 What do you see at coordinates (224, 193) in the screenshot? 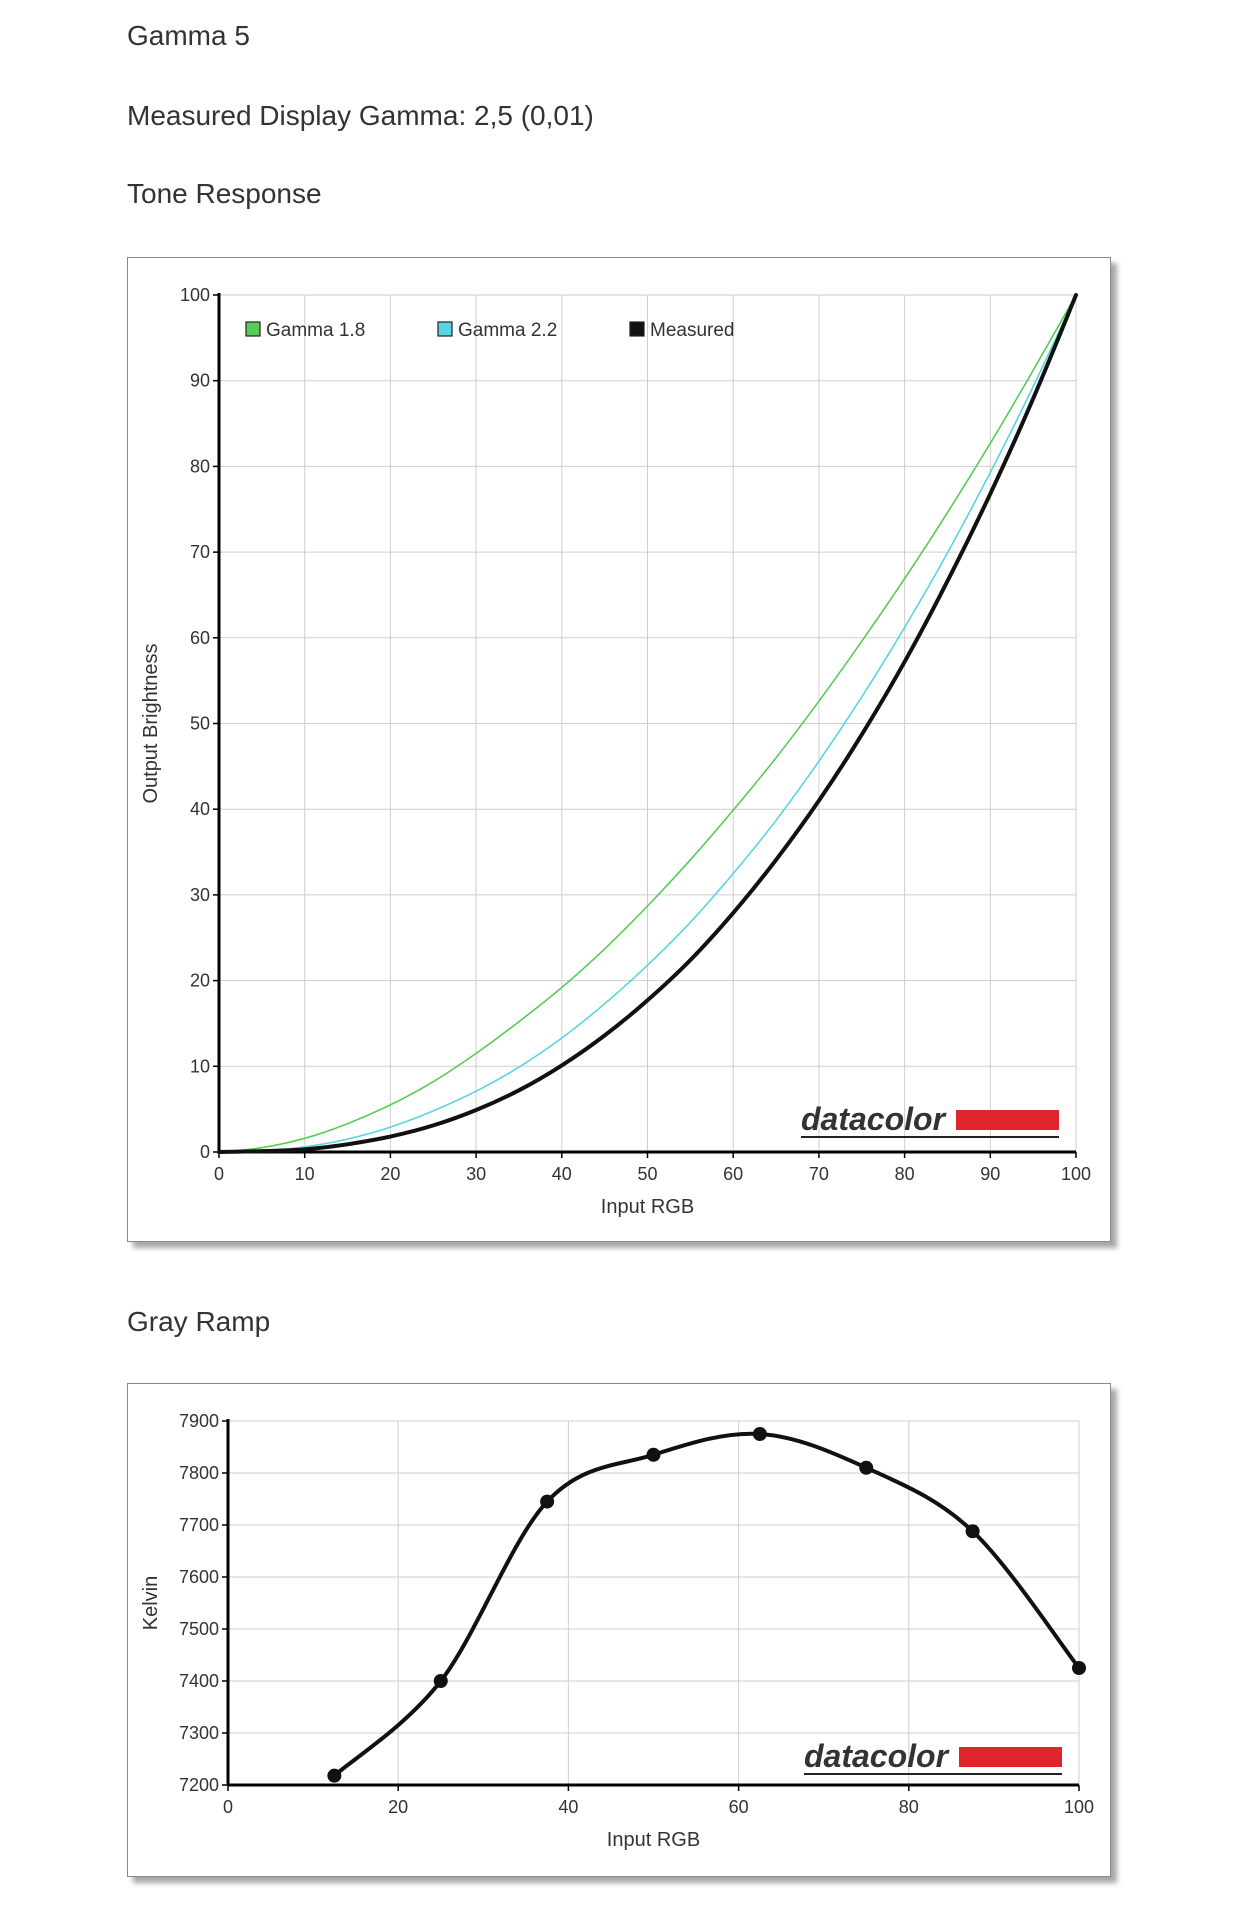
I see `tone-response-heading: Tone Response` at bounding box center [224, 193].